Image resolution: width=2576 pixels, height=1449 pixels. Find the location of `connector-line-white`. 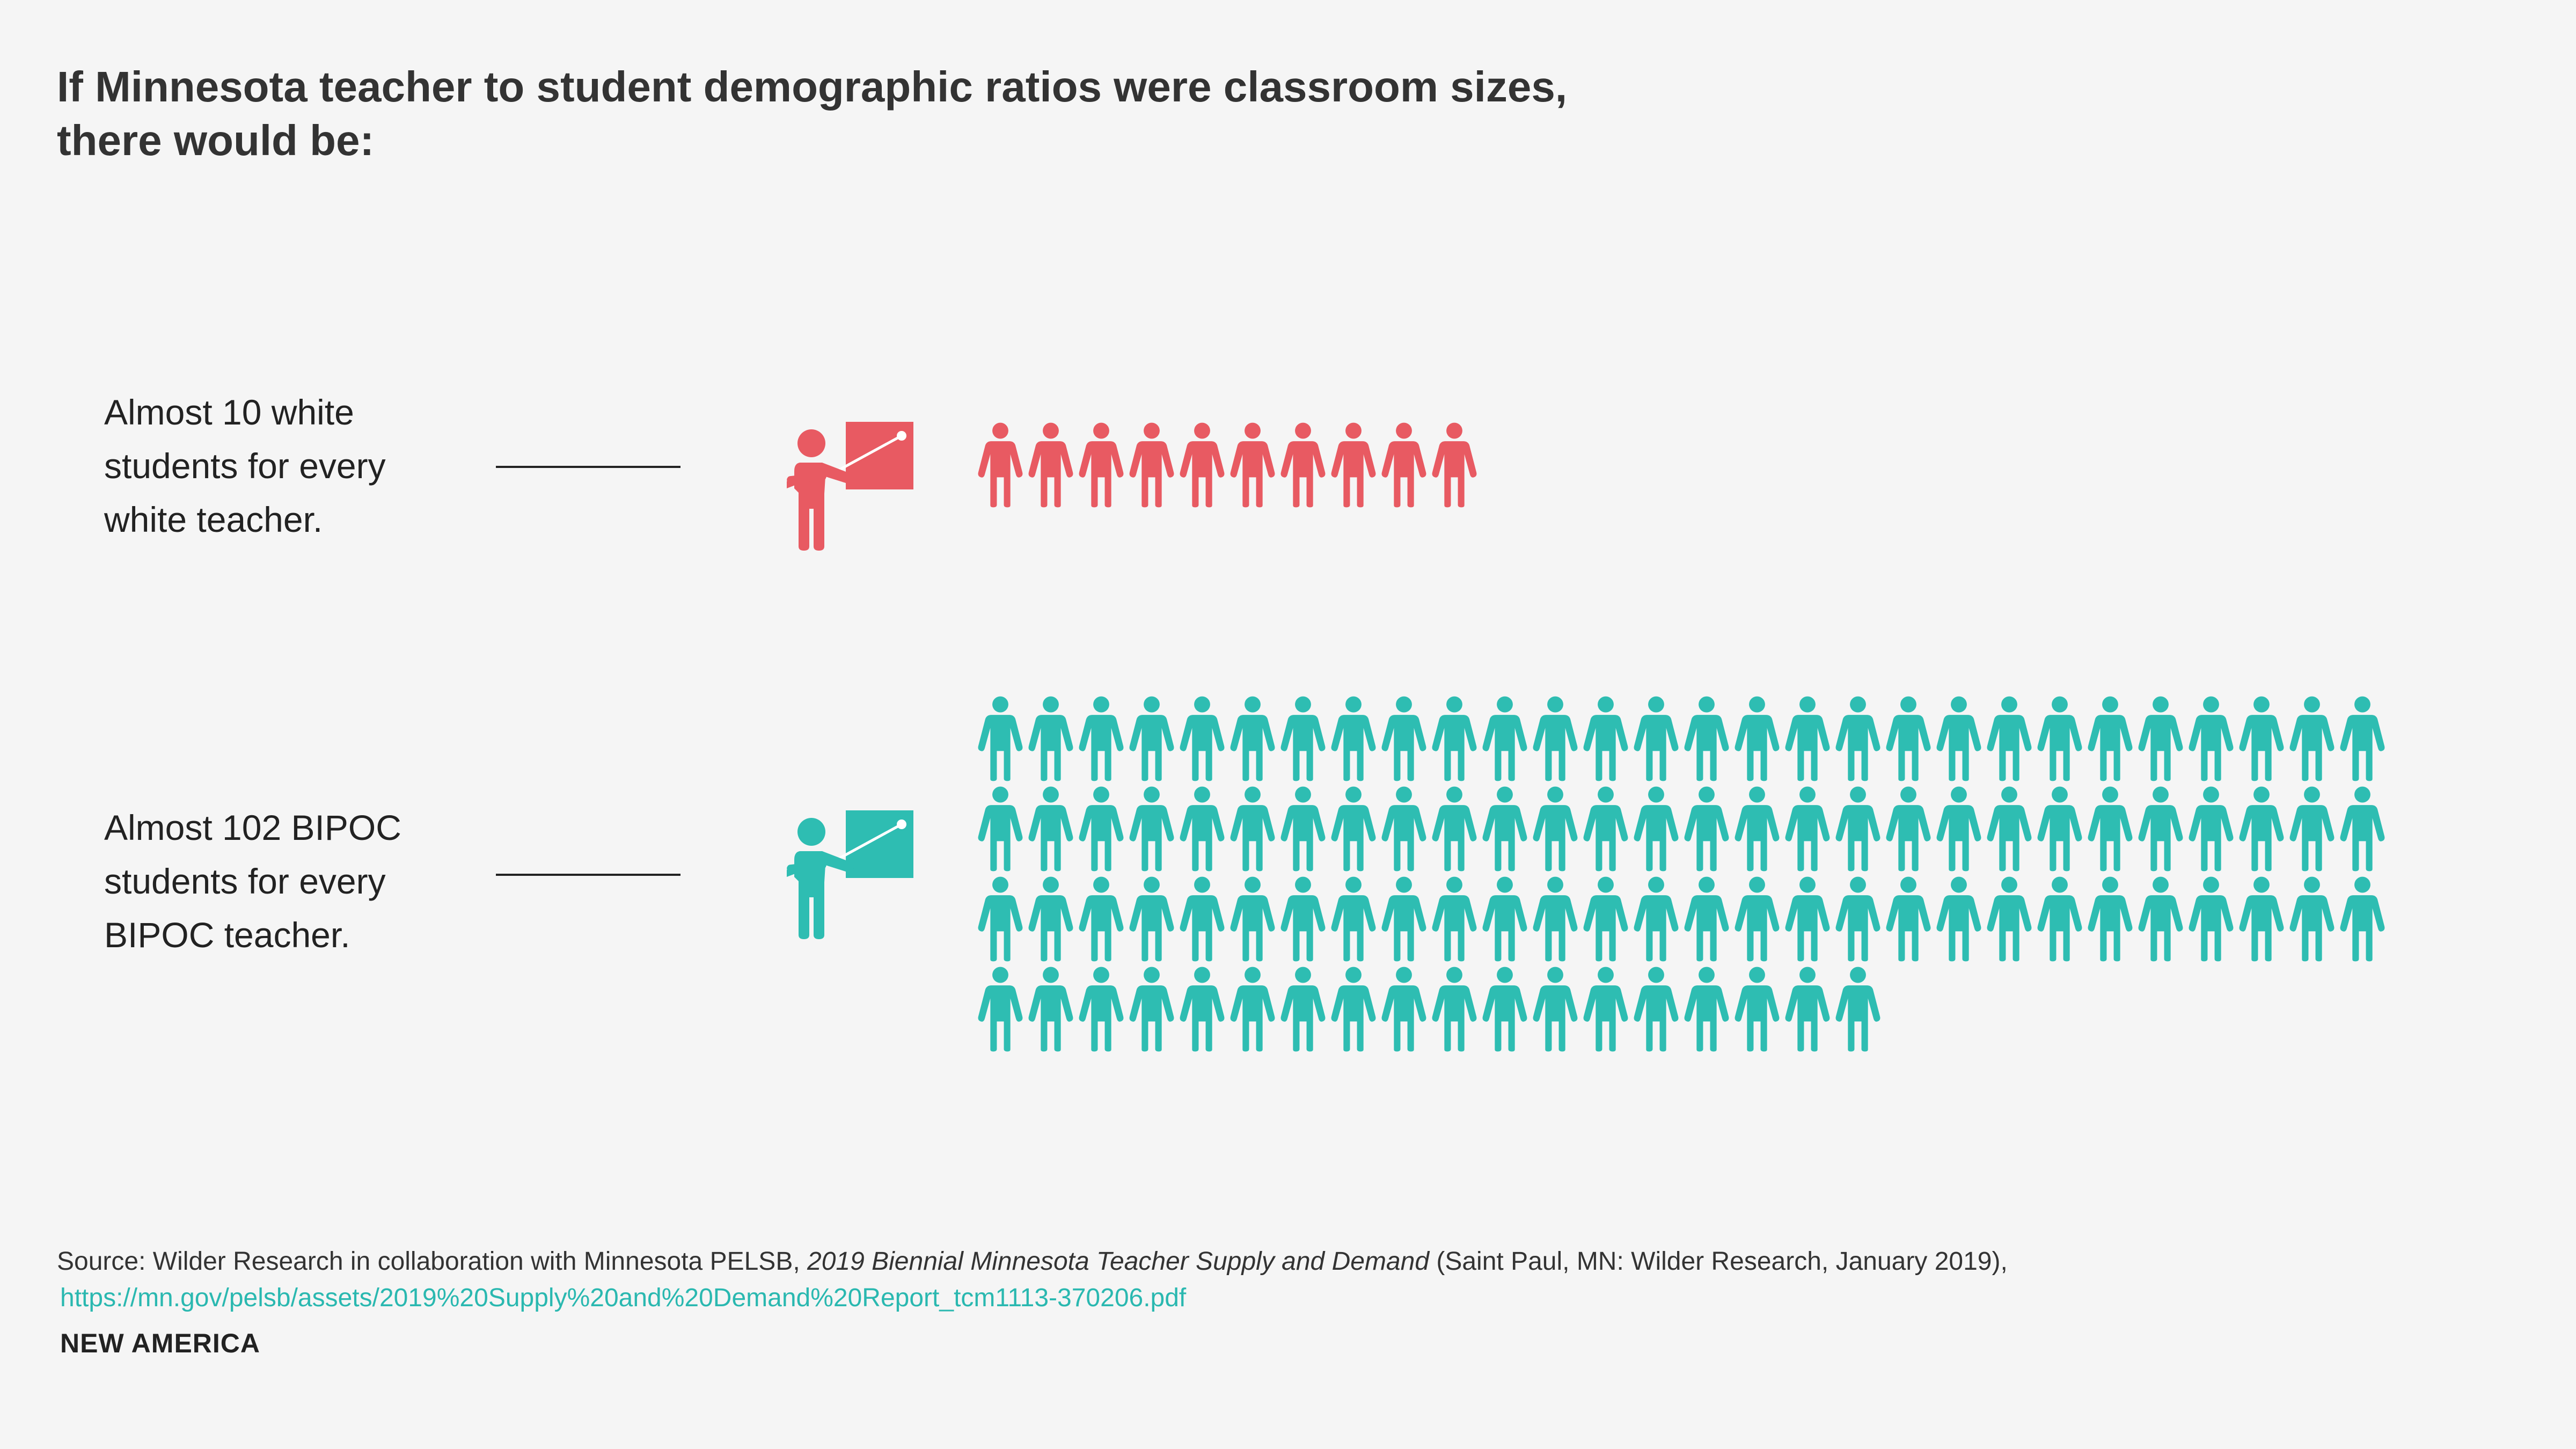

connector-line-white is located at coordinates (588, 467).